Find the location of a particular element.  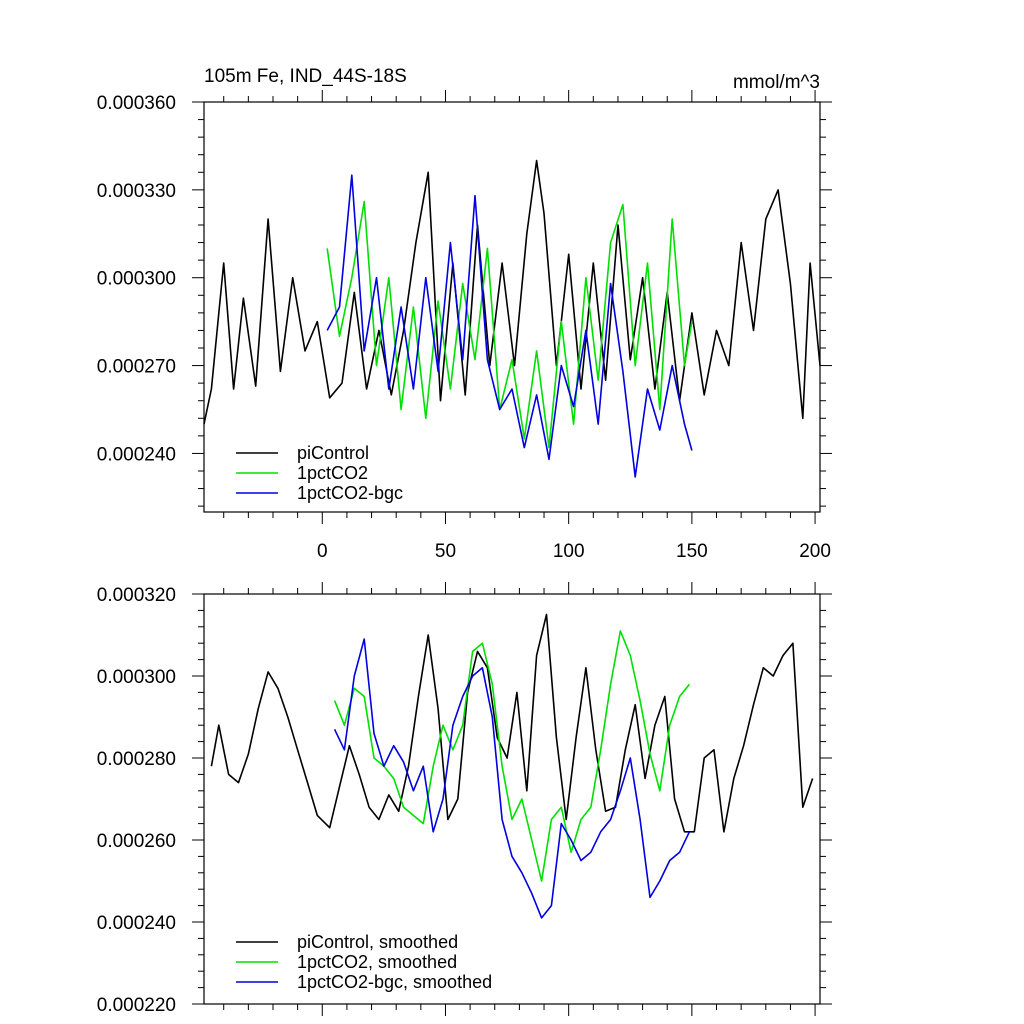

legend-label: 1pctCO2-bgc is located at coordinates (350, 493).